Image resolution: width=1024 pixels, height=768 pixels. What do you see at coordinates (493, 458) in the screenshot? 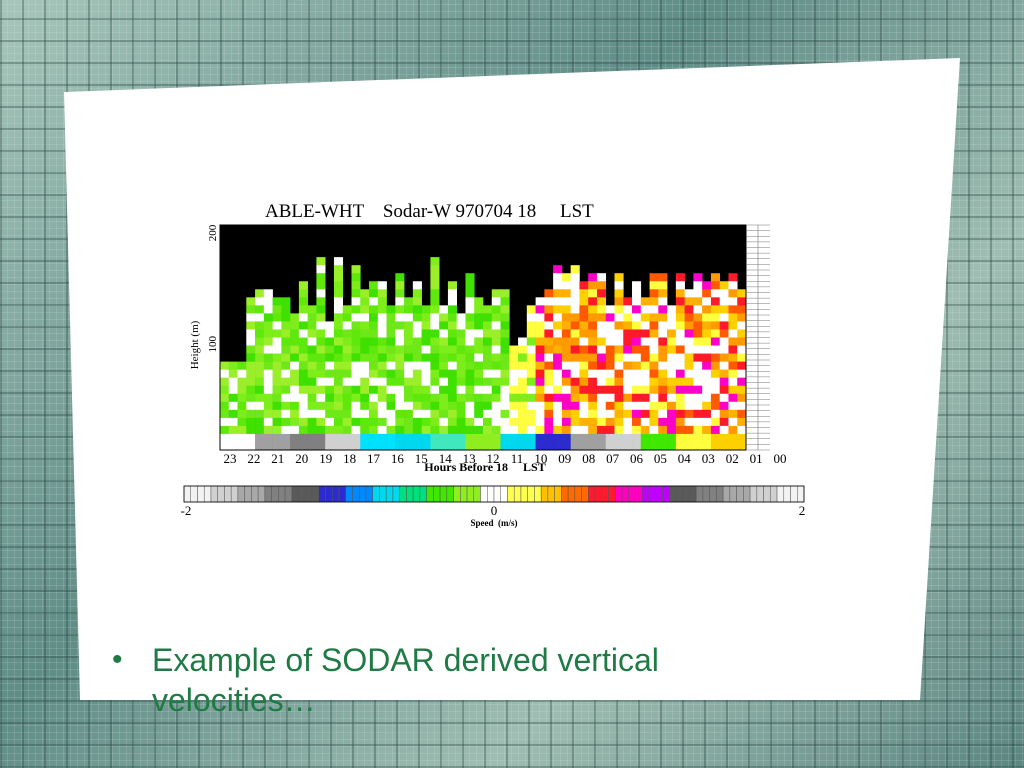
I see `x-tick-label: 12` at bounding box center [493, 458].